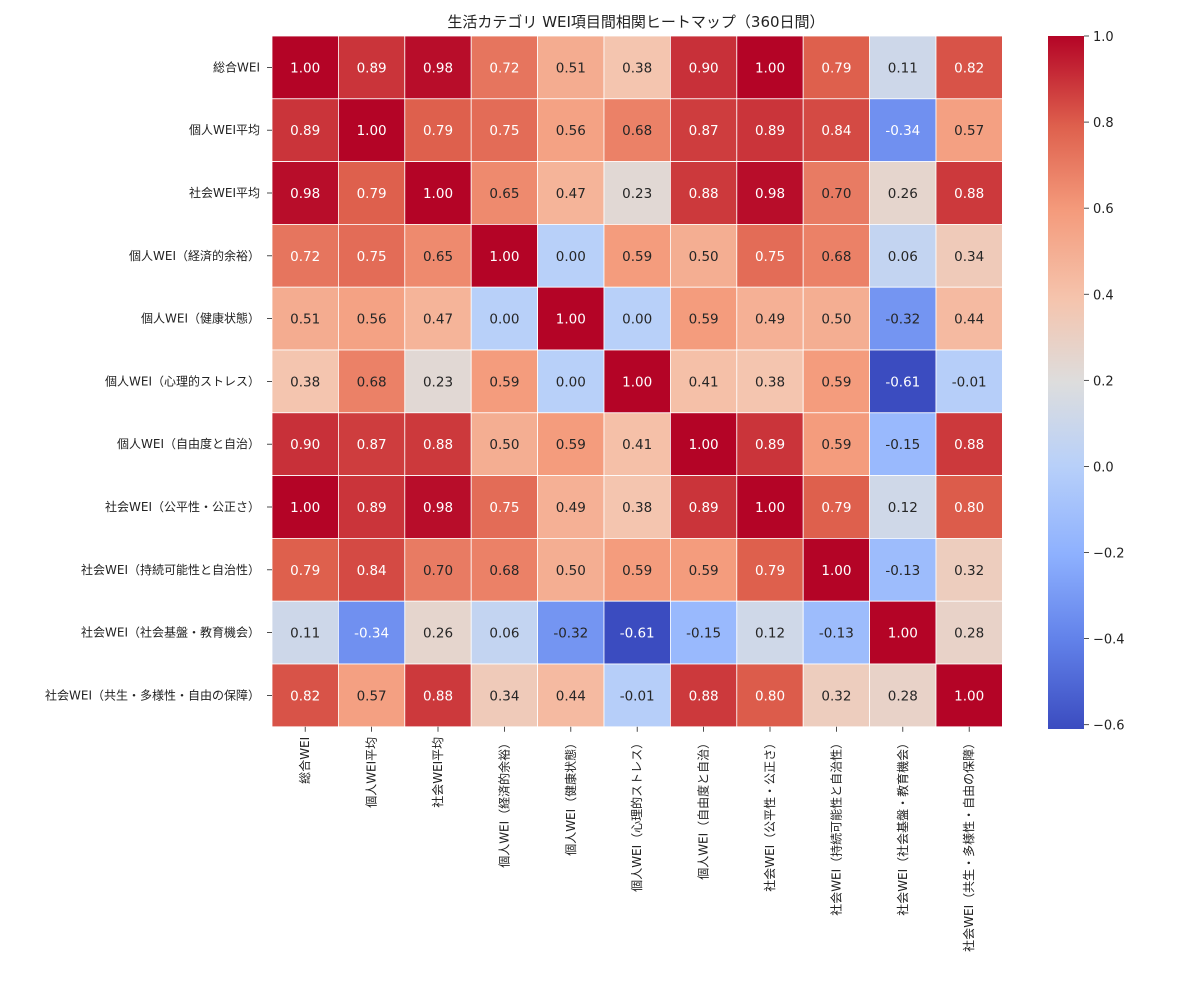  What do you see at coordinates (571, 257) in the screenshot?
I see `cell-value-label: 0.00` at bounding box center [571, 257].